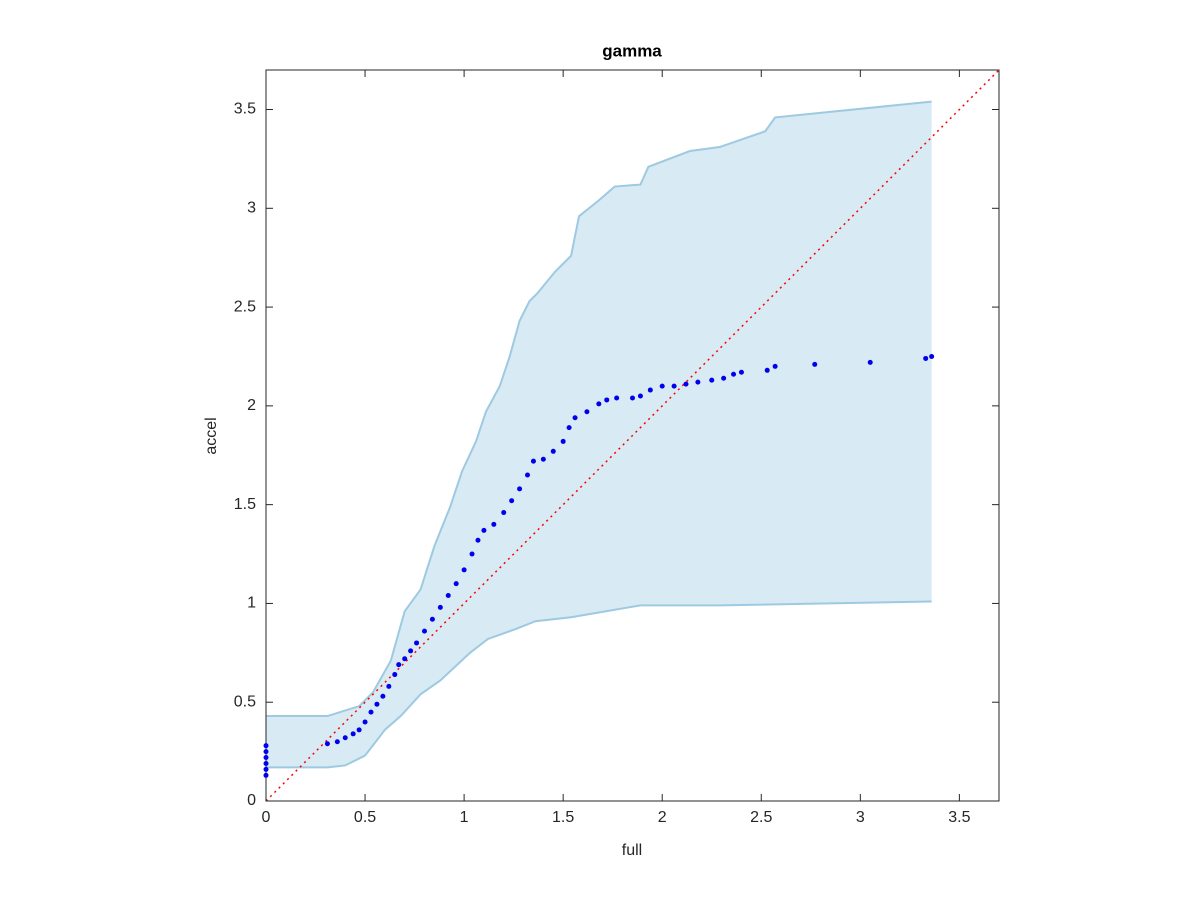 This screenshot has width=1200, height=900. I want to click on x-tick-label: 3, so click(860, 817).